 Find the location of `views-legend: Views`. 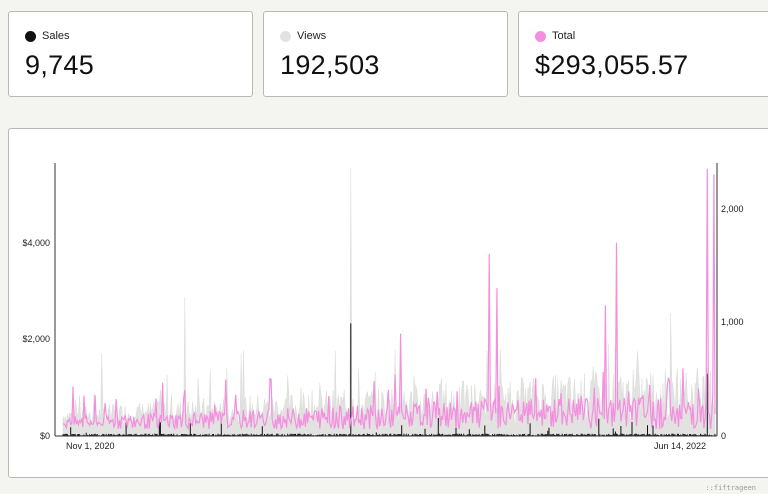

views-legend: Views is located at coordinates (303, 36).